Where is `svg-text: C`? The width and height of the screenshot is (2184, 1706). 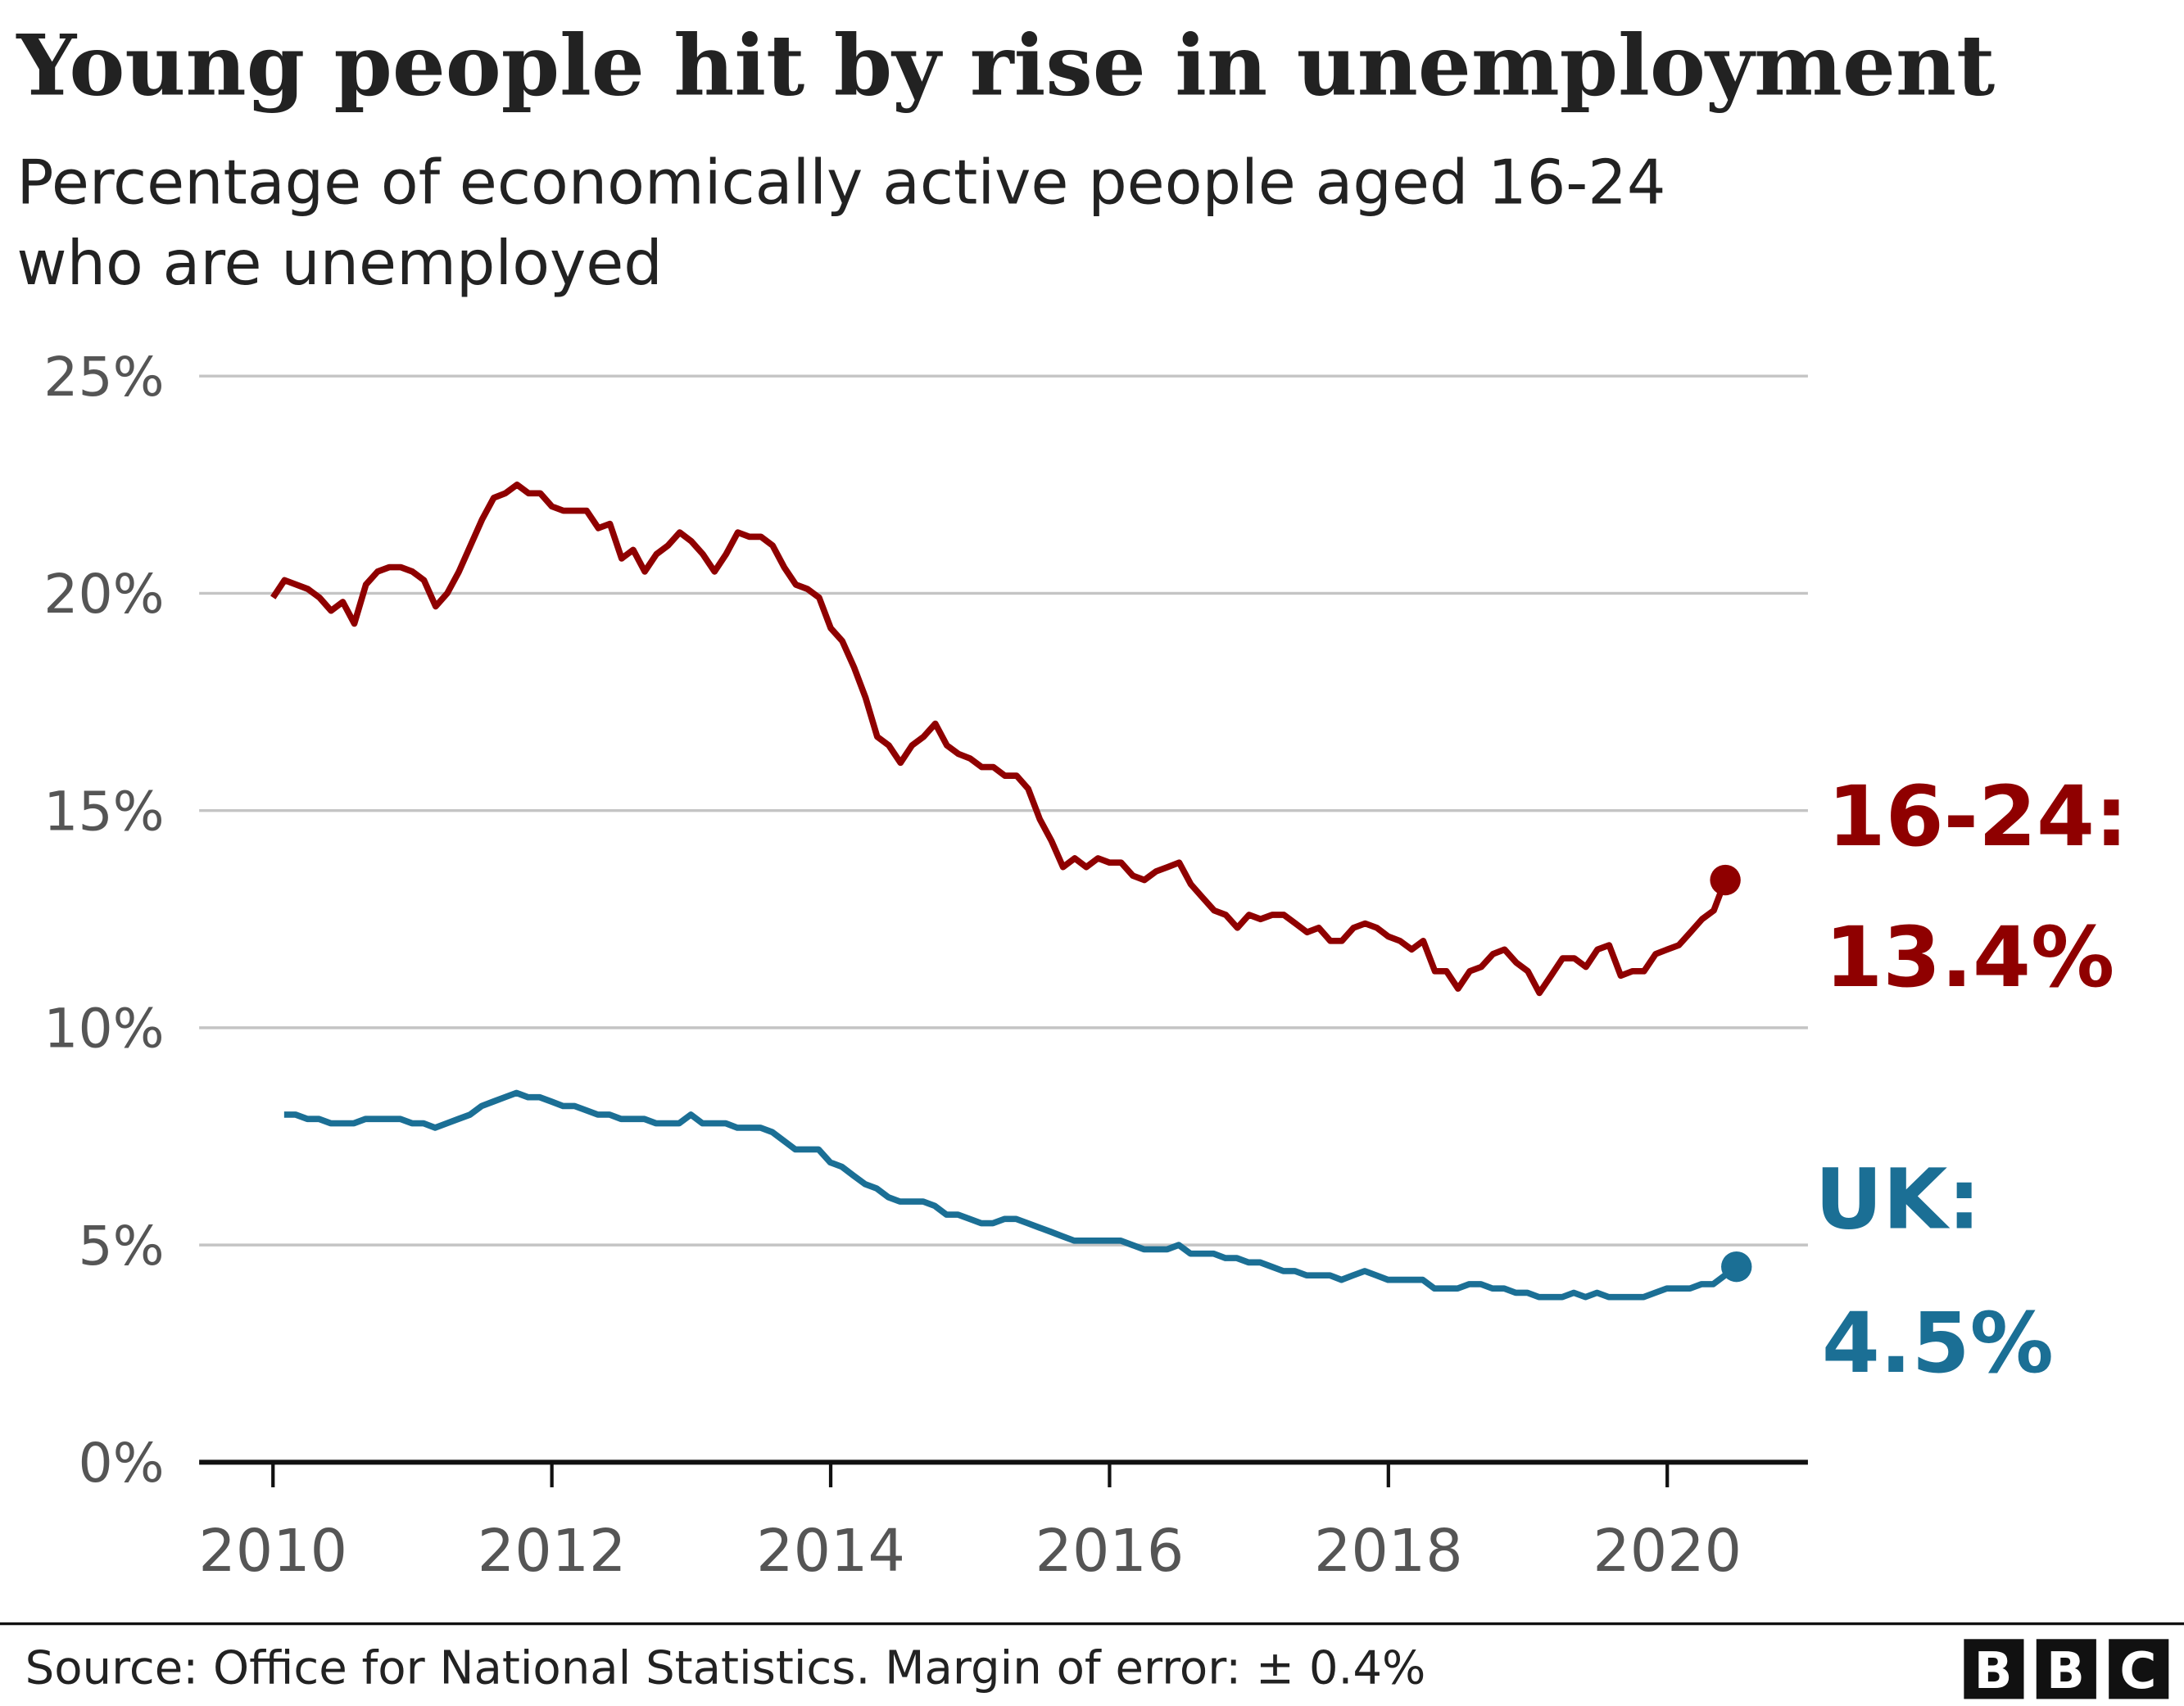
svg-text: C is located at coordinates (2137, 1671).